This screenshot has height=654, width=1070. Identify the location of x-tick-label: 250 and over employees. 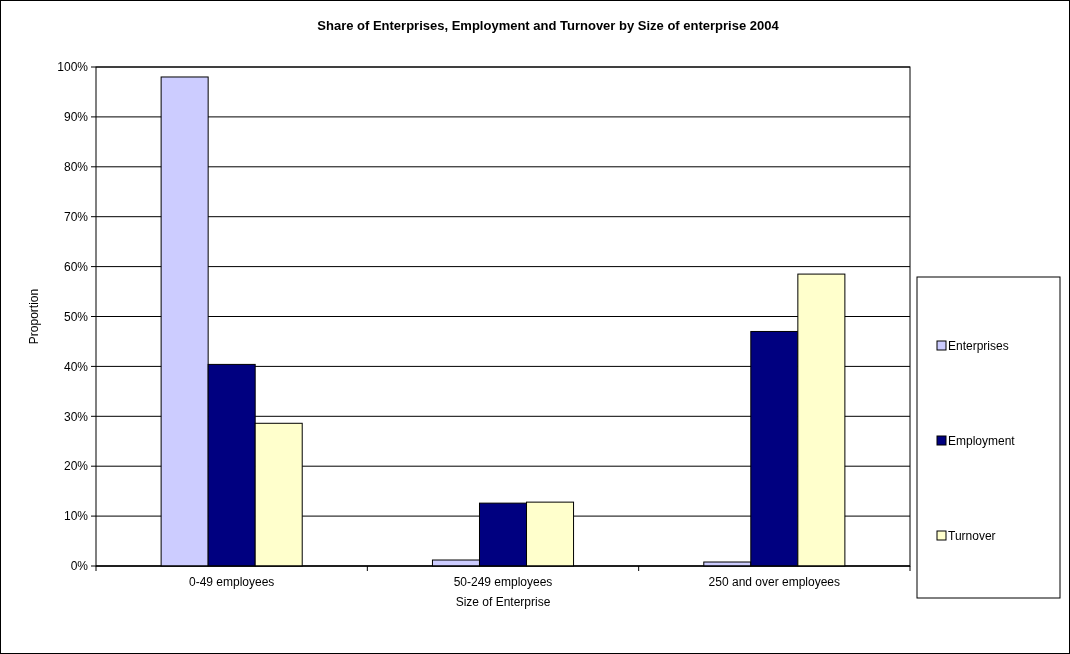
(774, 582).